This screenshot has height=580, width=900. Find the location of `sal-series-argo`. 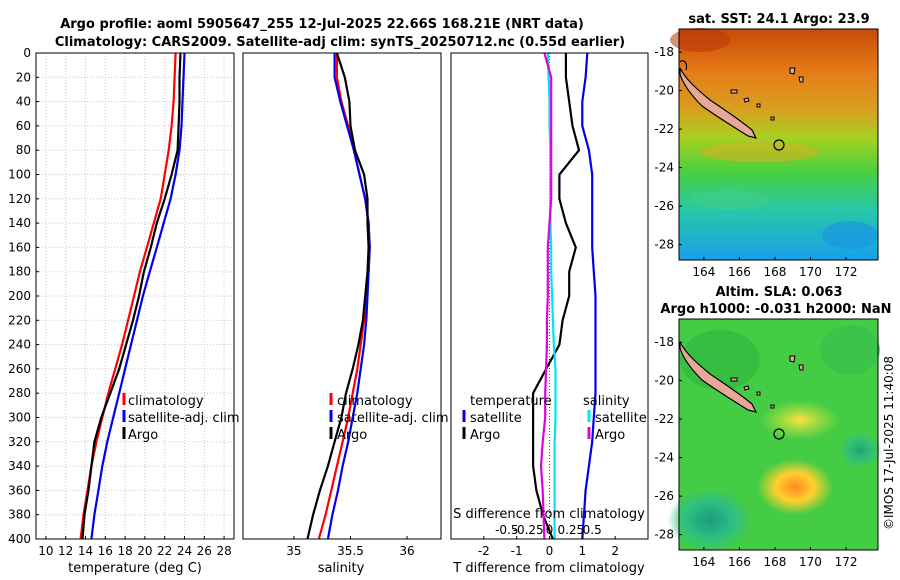

sal-series-argo is located at coordinates (338, 296).